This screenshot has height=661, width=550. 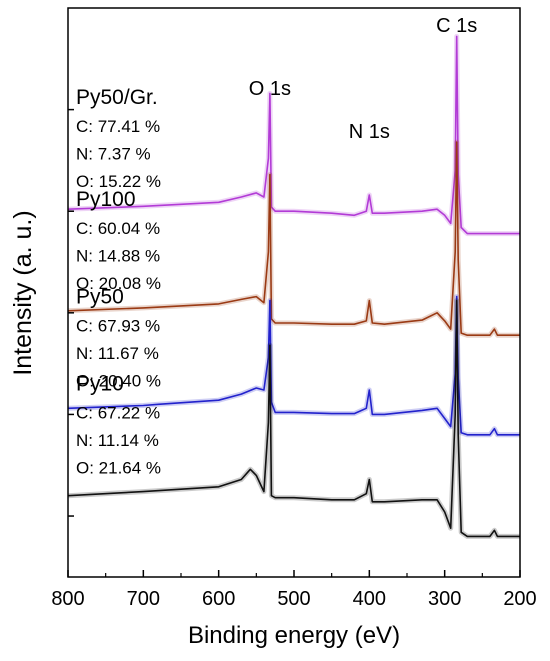 I want to click on x-tick-label: 600, so click(x=218, y=599).